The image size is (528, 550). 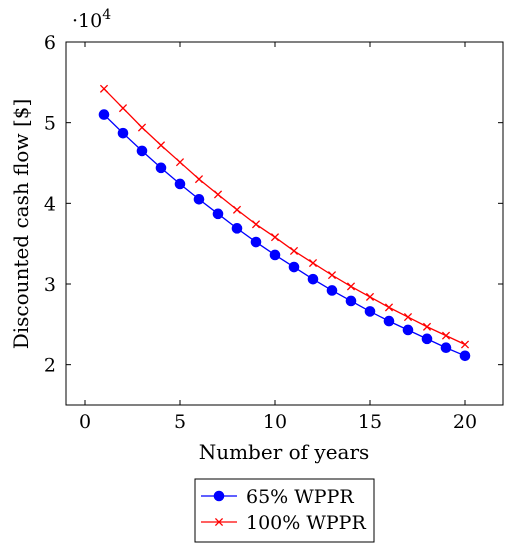 I want to click on legend-item: 100% WPPR, so click(x=283, y=523).